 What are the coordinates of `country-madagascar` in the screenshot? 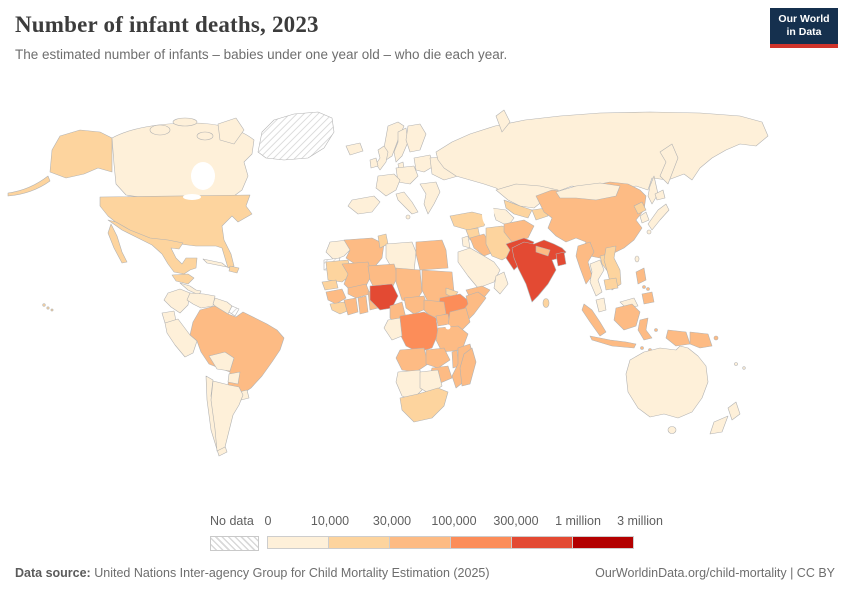 It's located at (468, 367).